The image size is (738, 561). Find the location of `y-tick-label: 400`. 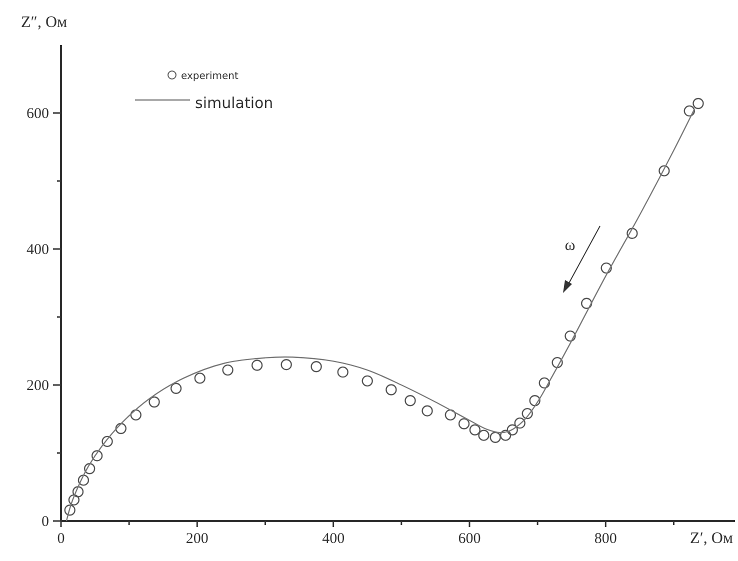

y-tick-label: 400 is located at coordinates (37, 250).